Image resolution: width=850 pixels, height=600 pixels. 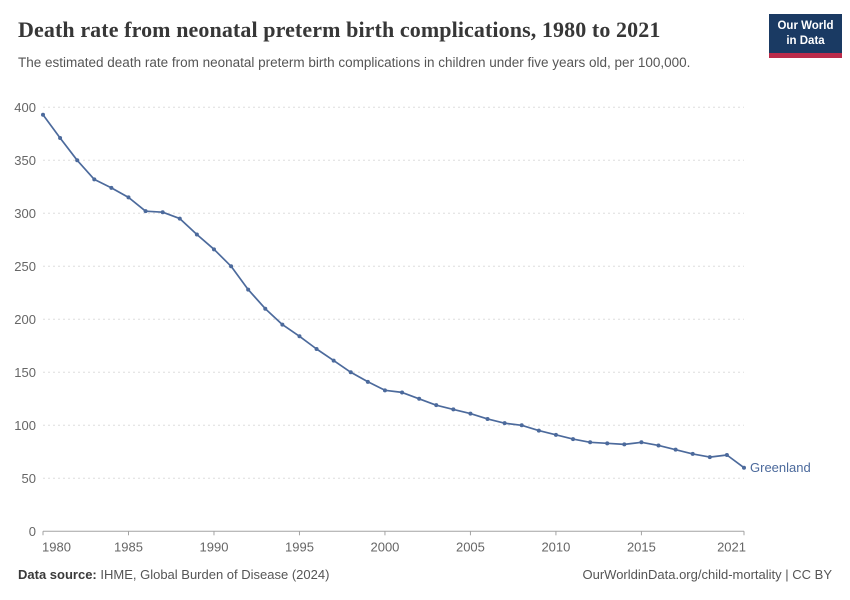 I want to click on x-tick-label-1980: 1980, so click(x=56, y=546).